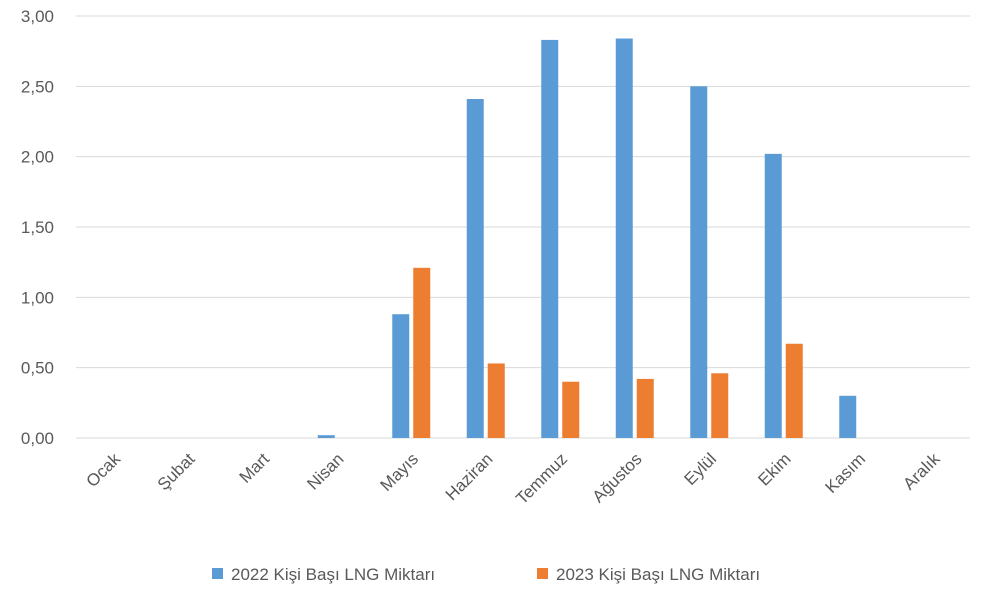  Describe the element at coordinates (37, 368) in the screenshot. I see `y-tick-label: 0,50` at that location.